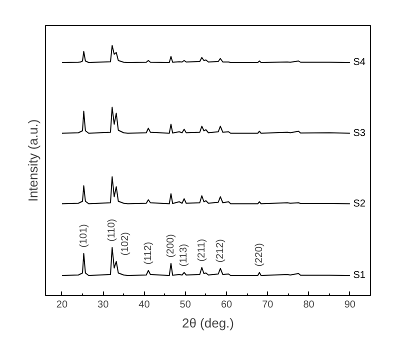  Describe the element at coordinates (144, 305) in the screenshot. I see `x-tick-label: 40` at that location.